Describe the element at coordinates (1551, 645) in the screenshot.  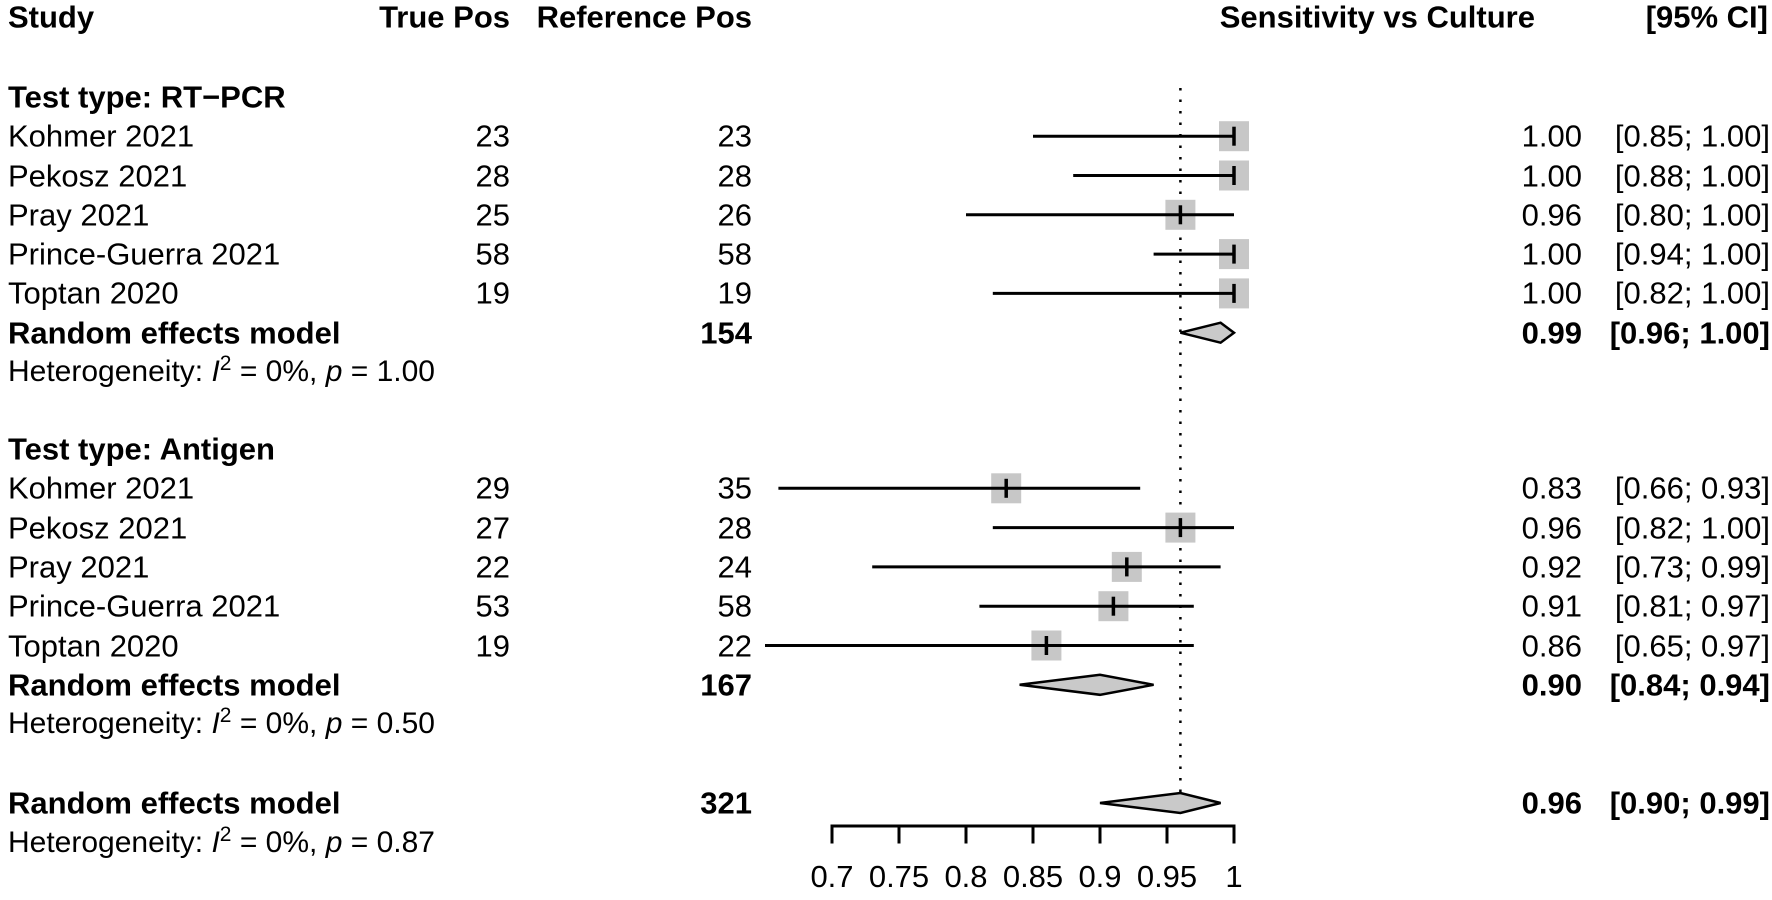
I see `sensitivity-value: 0.86` at that location.